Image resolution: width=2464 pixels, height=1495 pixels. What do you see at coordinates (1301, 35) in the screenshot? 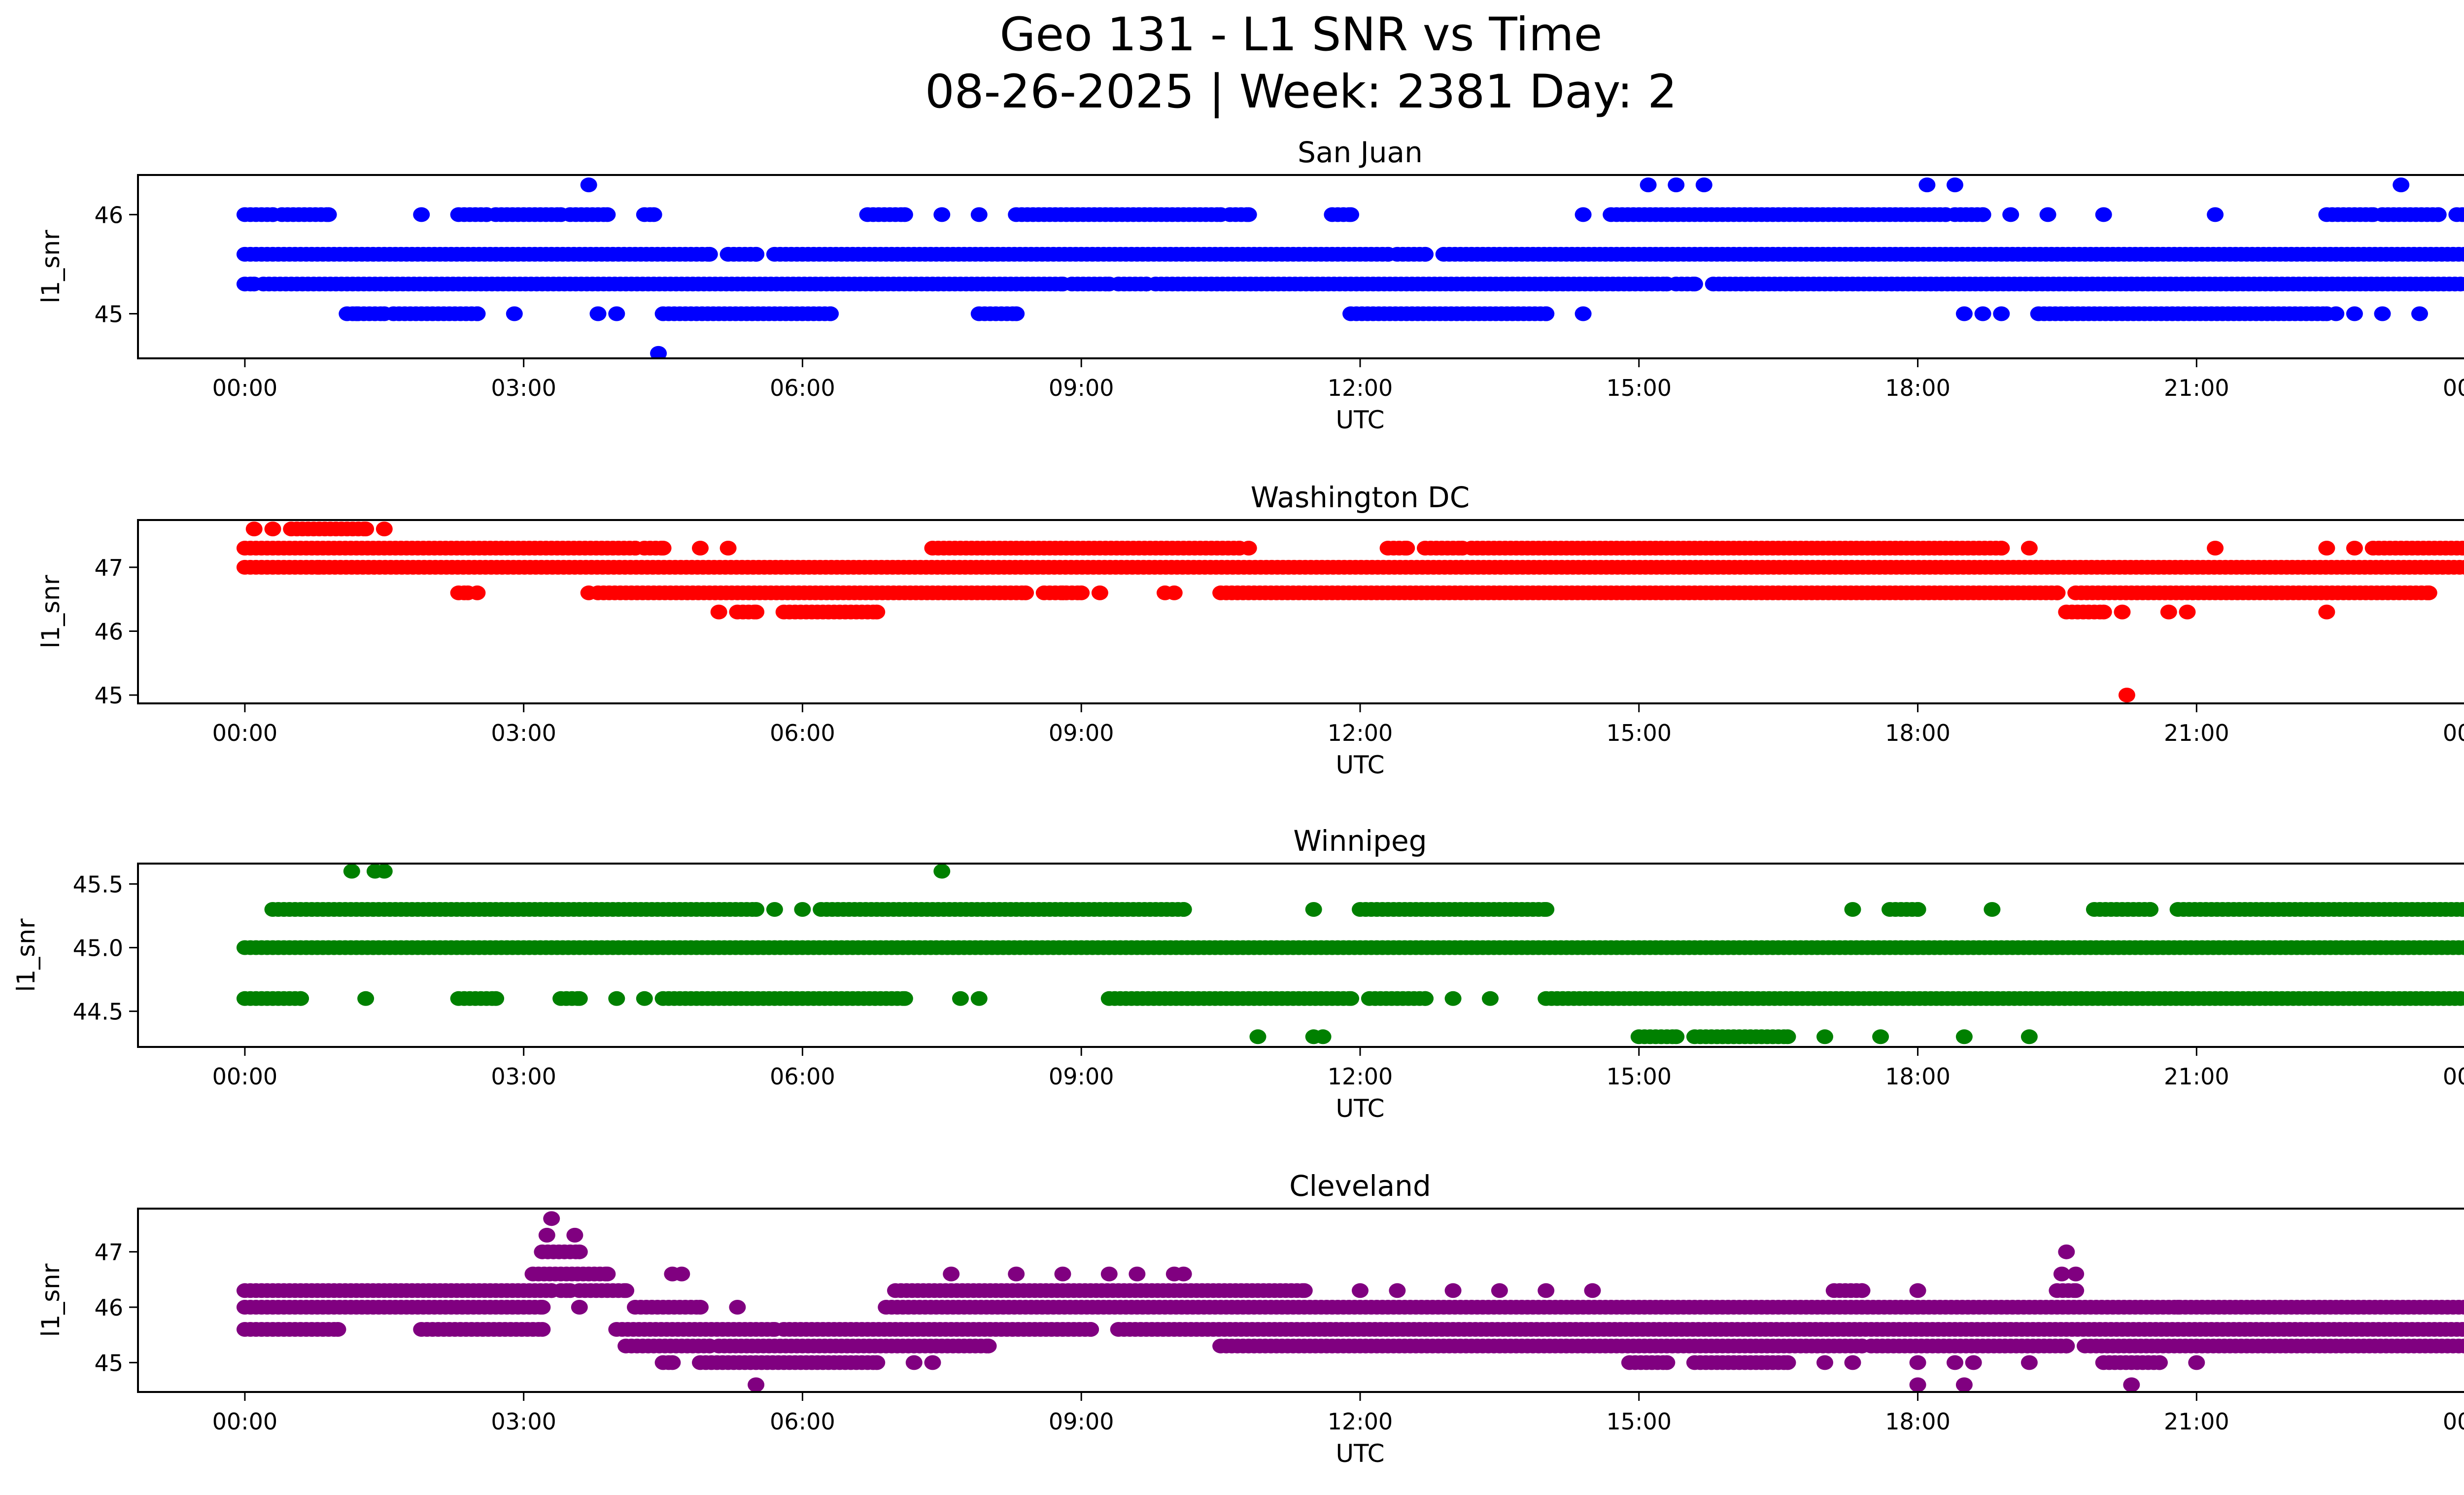
I see `figure-title-line1: Geo 131 - L1 SNR vs Time` at bounding box center [1301, 35].